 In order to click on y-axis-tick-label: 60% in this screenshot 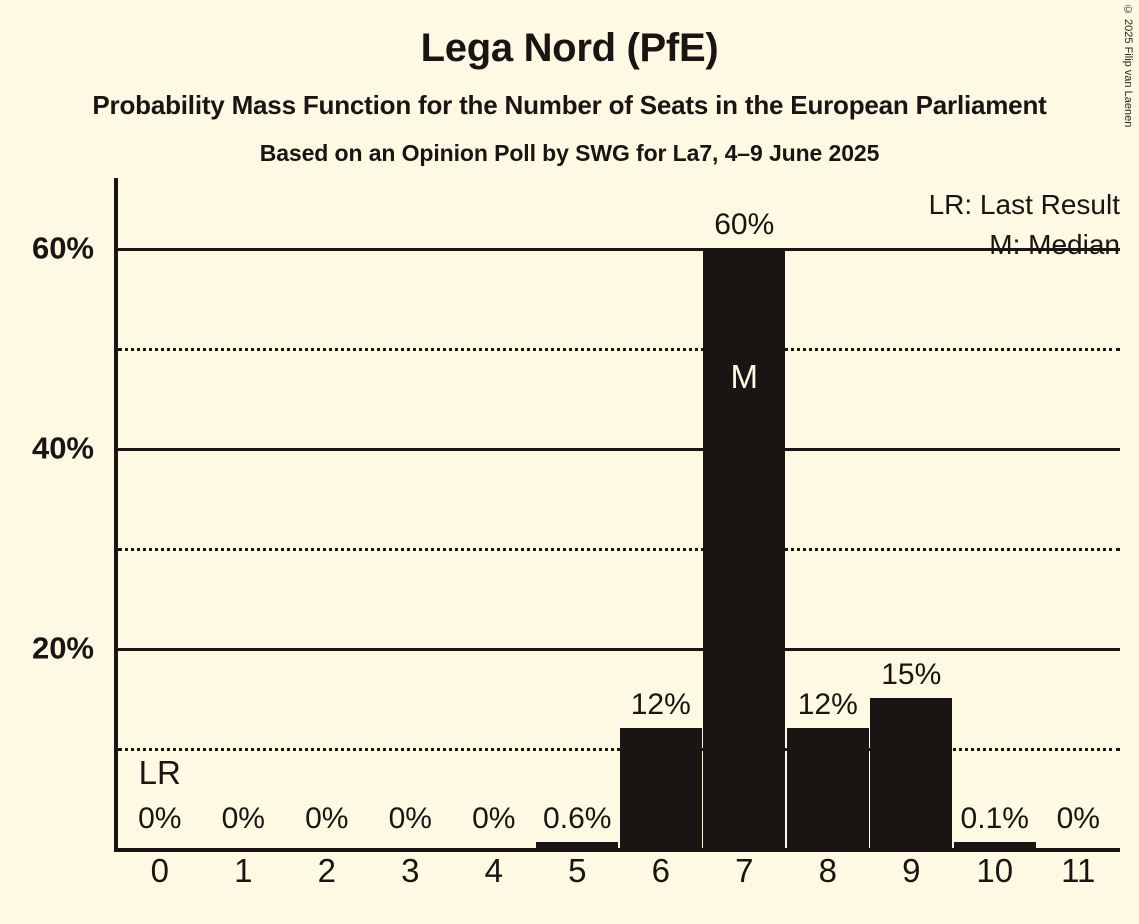, I will do `click(62, 248)`.